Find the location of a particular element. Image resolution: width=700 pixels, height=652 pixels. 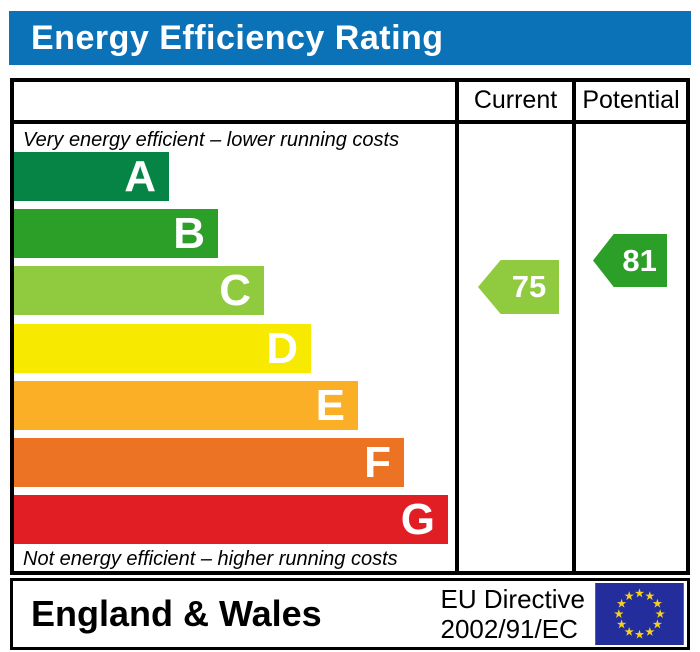

current-rating-arrow: 75 is located at coordinates (518, 287).